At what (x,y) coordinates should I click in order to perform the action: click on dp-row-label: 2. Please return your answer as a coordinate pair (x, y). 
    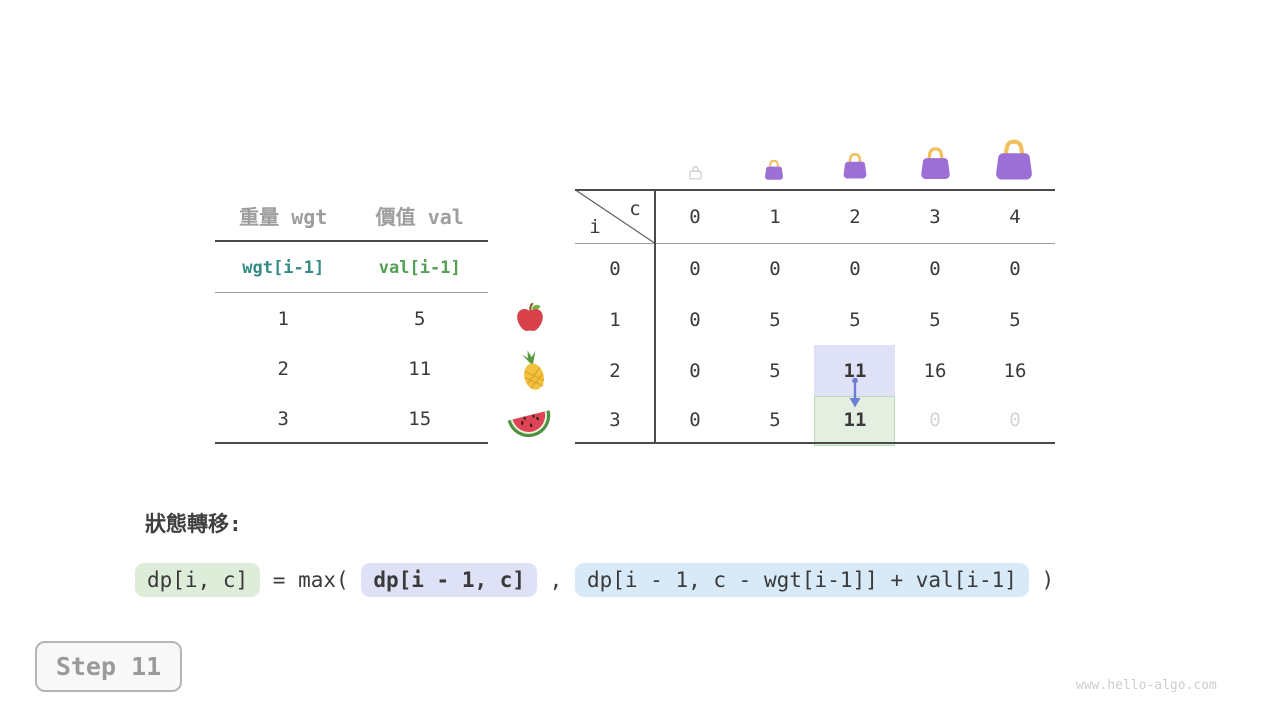
    Looking at the image, I should click on (615, 370).